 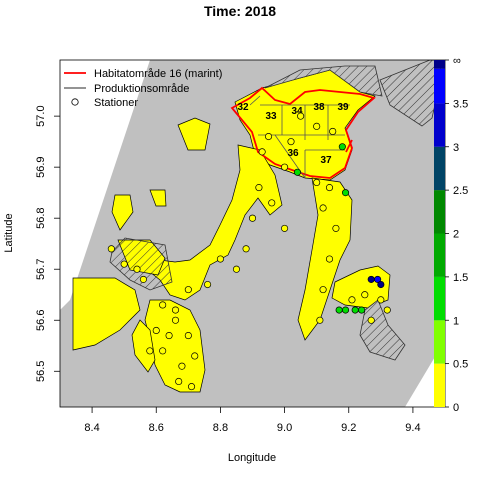 I want to click on colorbar-label: 3, so click(x=456, y=148).